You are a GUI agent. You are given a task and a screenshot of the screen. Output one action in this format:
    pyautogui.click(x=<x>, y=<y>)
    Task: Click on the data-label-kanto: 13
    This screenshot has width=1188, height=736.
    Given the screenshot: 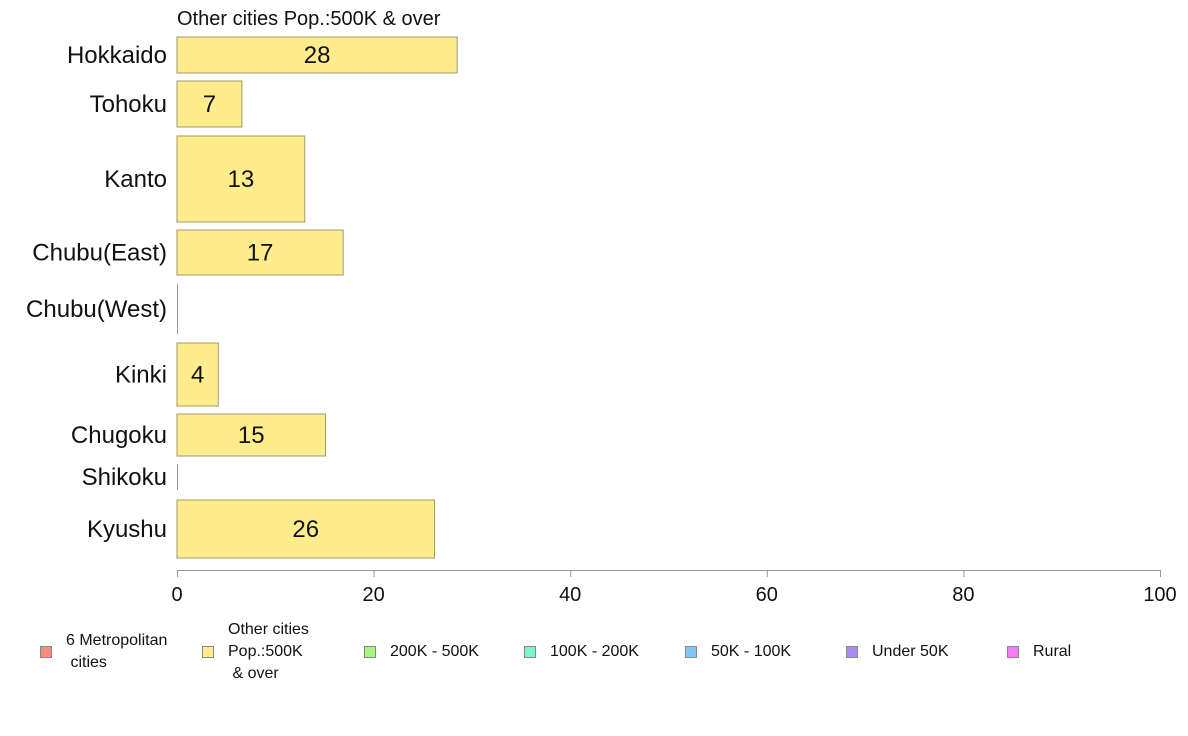 What is the action you would take?
    pyautogui.click(x=241, y=179)
    